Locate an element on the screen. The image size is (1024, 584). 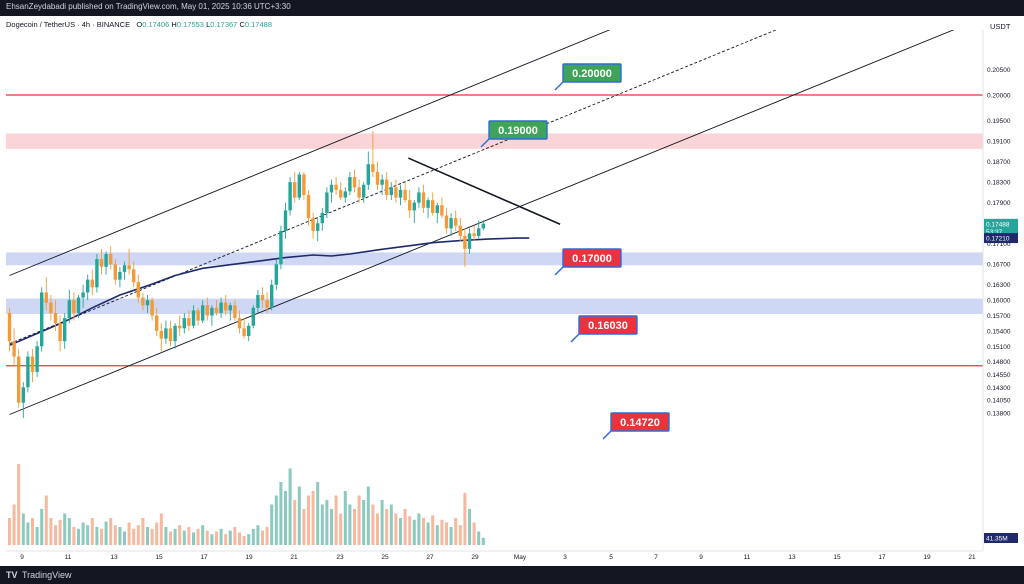
low-value: 0.17367 is located at coordinates (224, 24).